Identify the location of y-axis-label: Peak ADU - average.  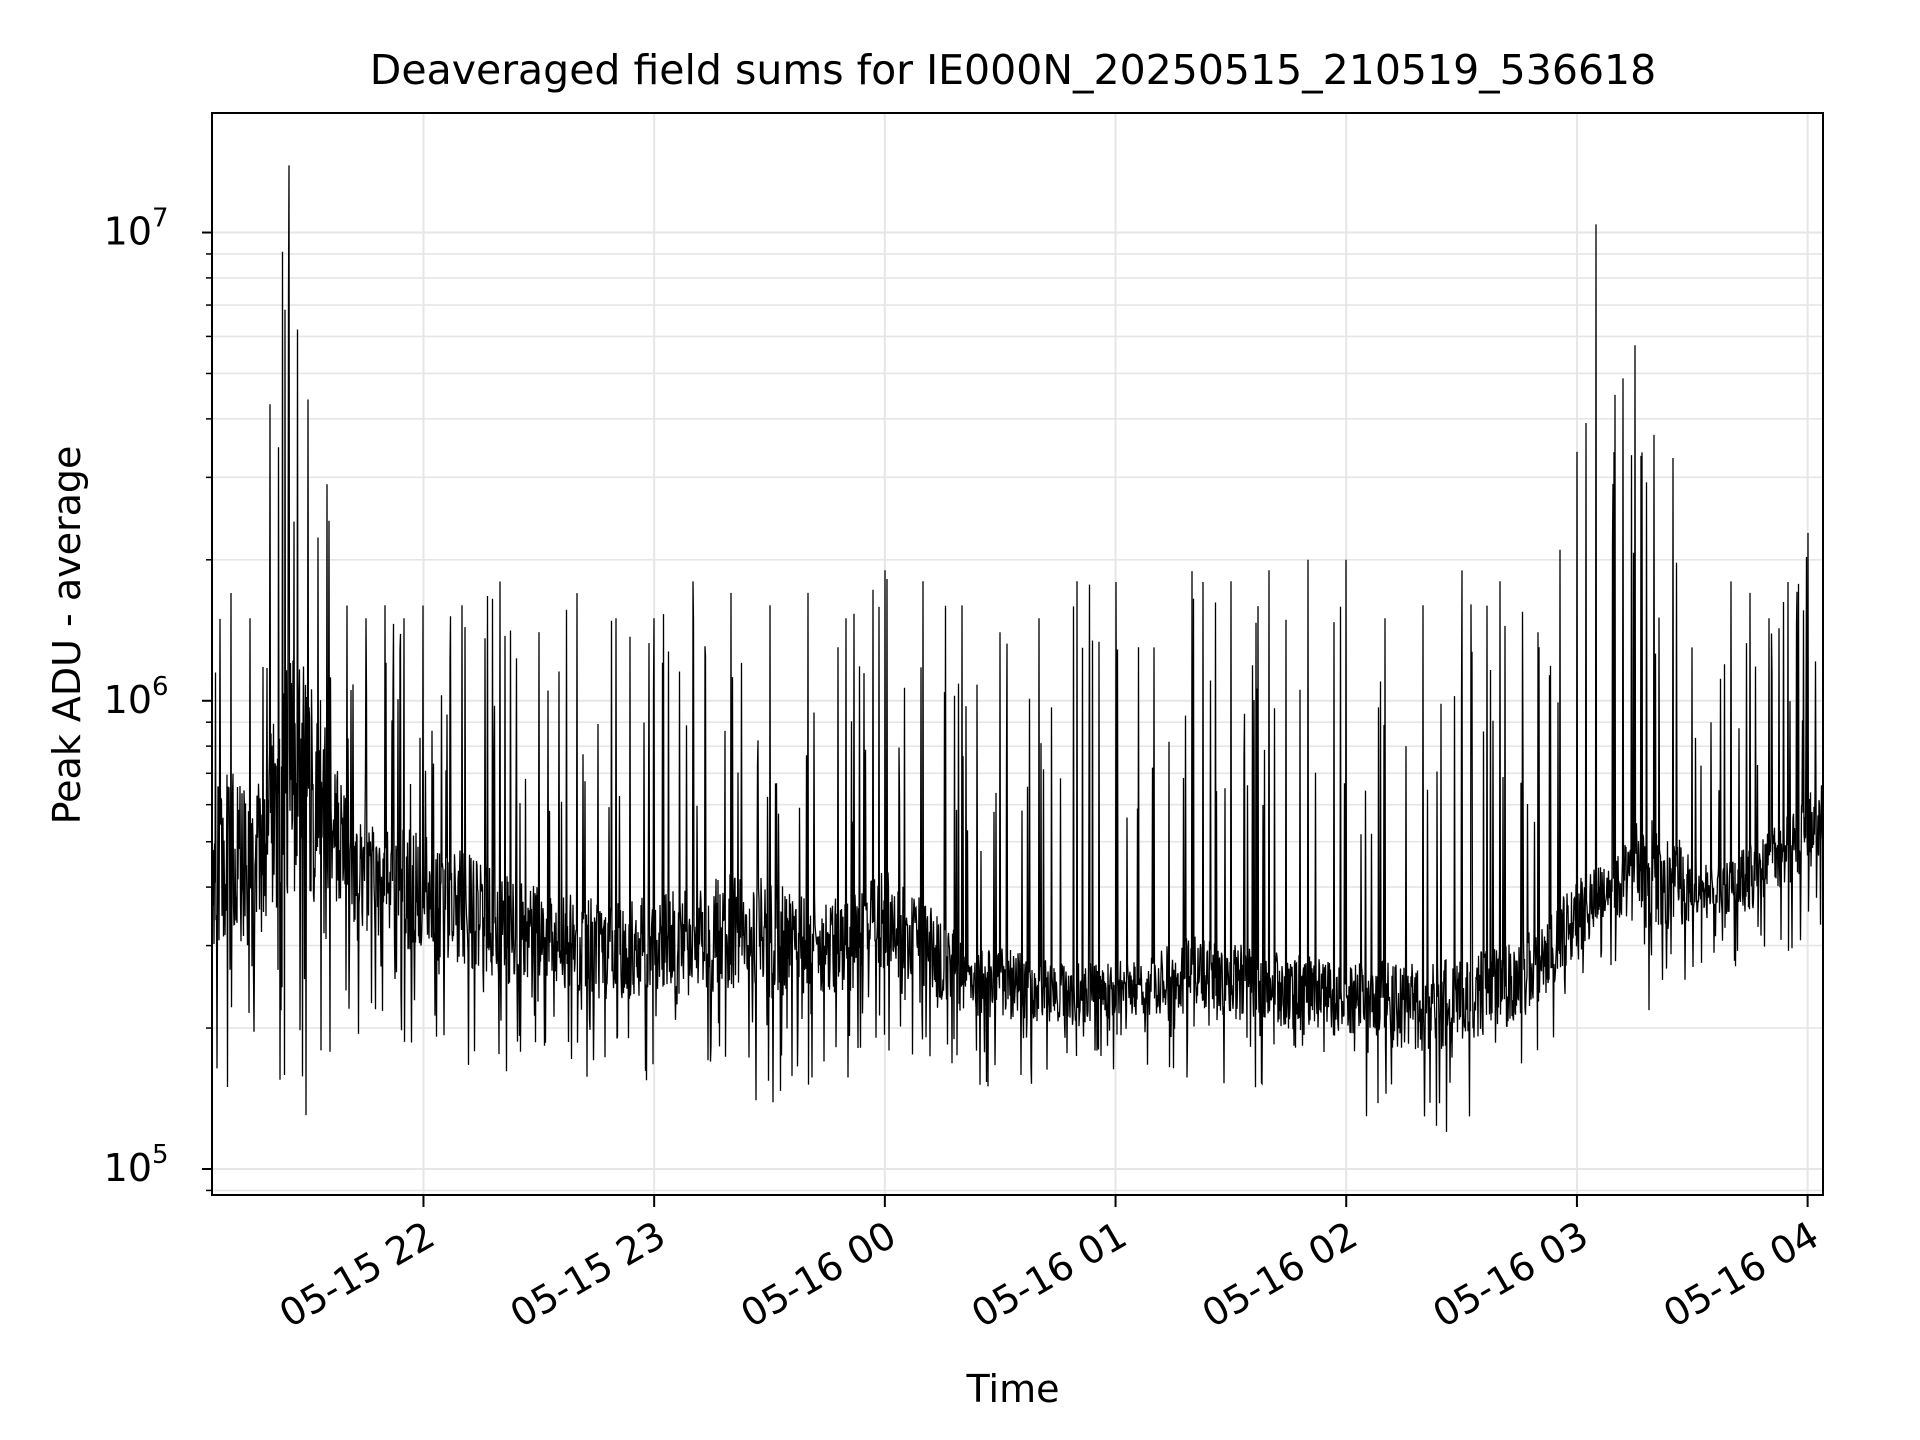
(67, 635).